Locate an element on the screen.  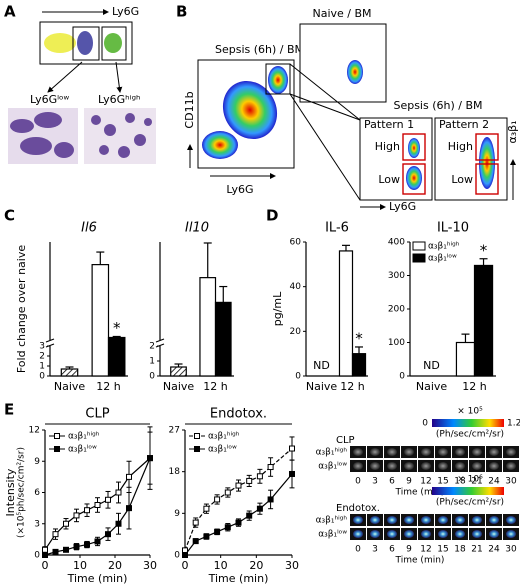
x-tick-label: 0 is located at coordinates (185, 565).